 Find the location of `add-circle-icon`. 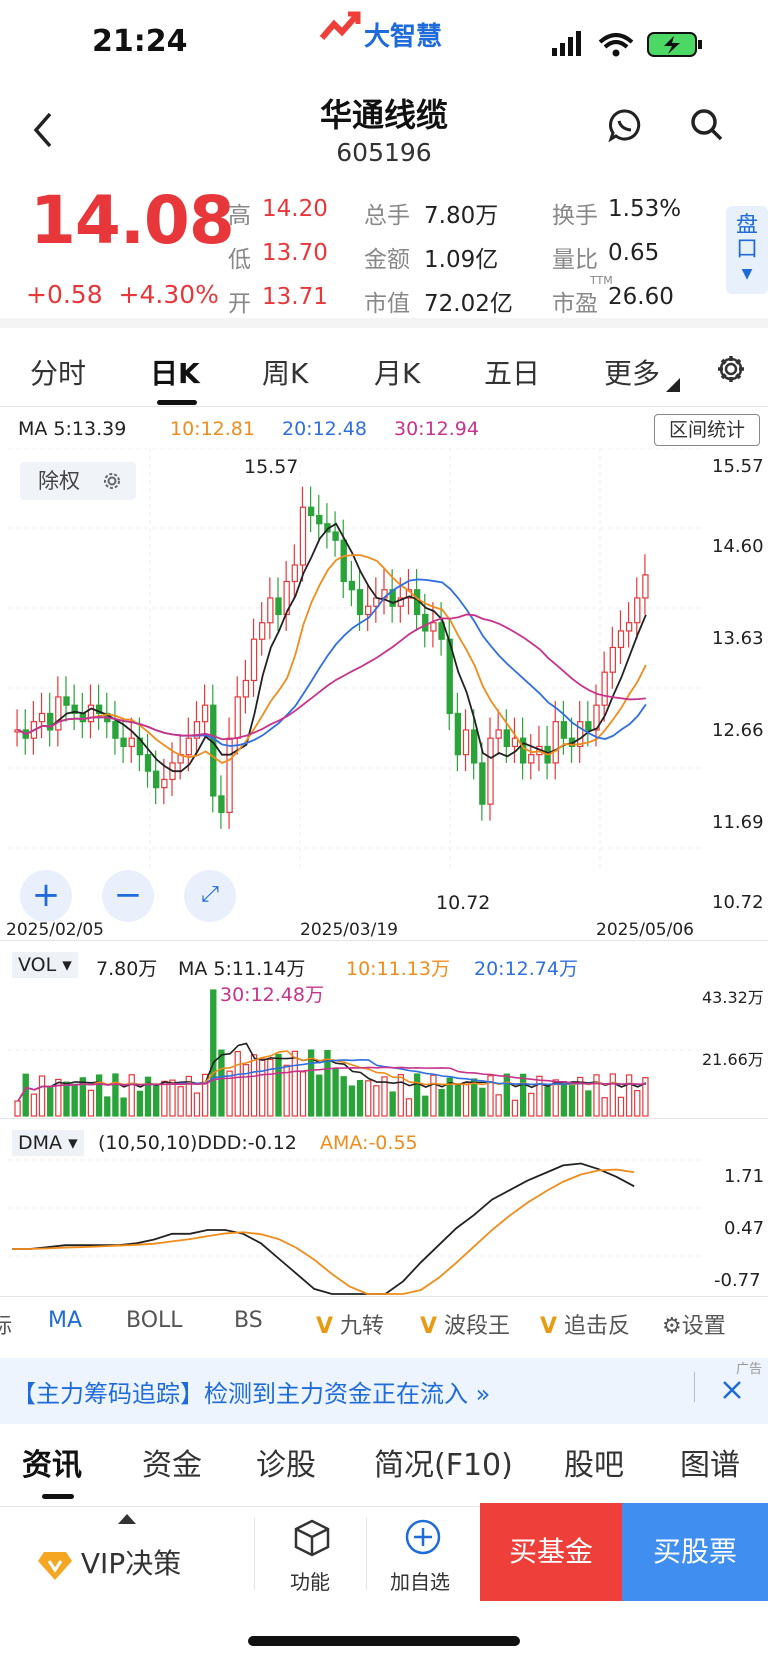

add-circle-icon is located at coordinates (423, 1537).